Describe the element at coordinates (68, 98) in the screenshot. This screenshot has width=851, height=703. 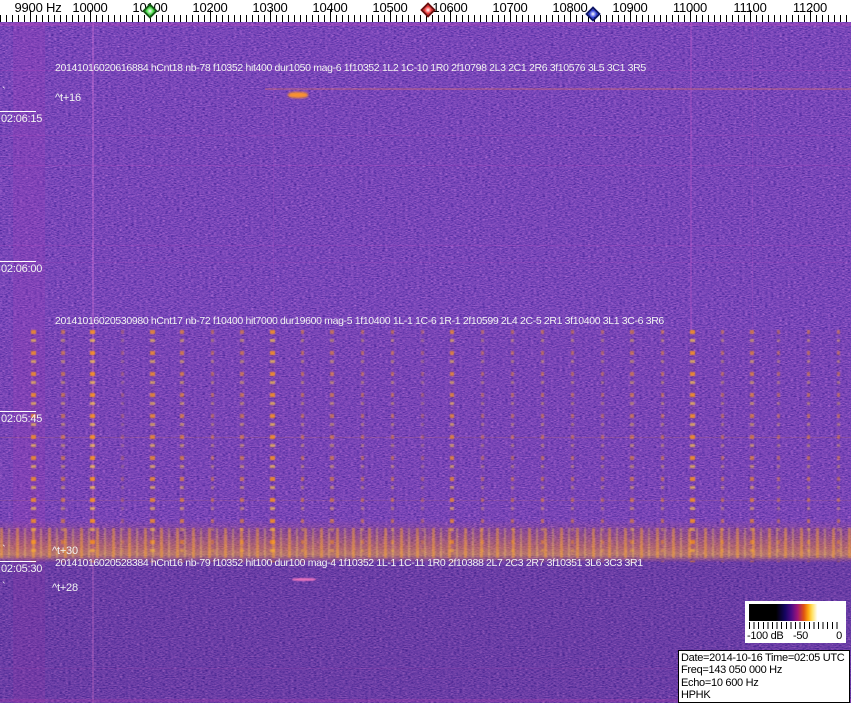
I see `t-offset-marker: ^t+16` at that location.